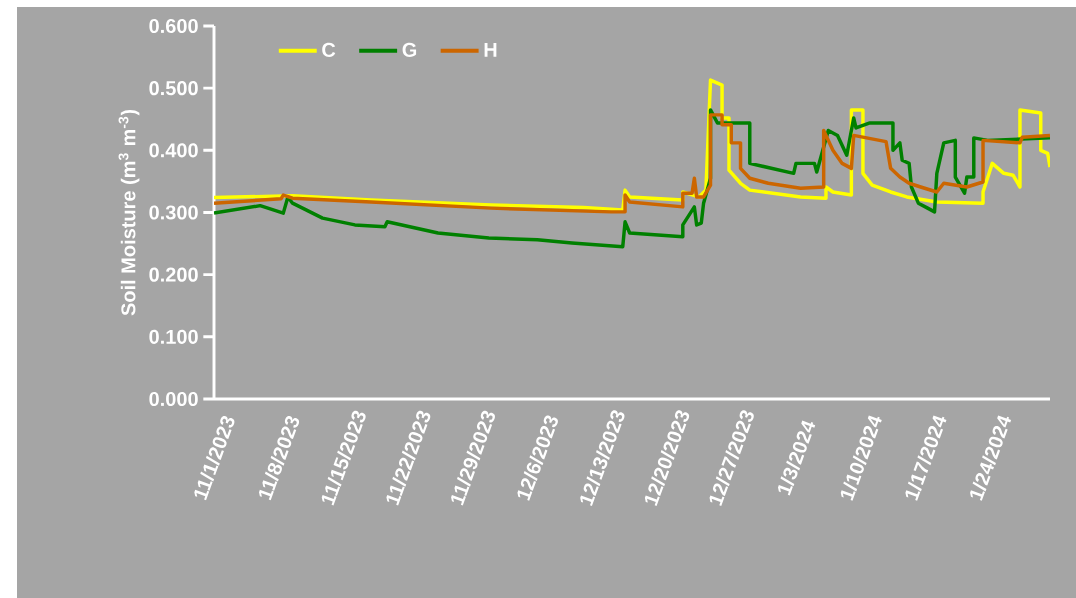  Describe the element at coordinates (490, 49) in the screenshot. I see `legend-label: H` at that location.